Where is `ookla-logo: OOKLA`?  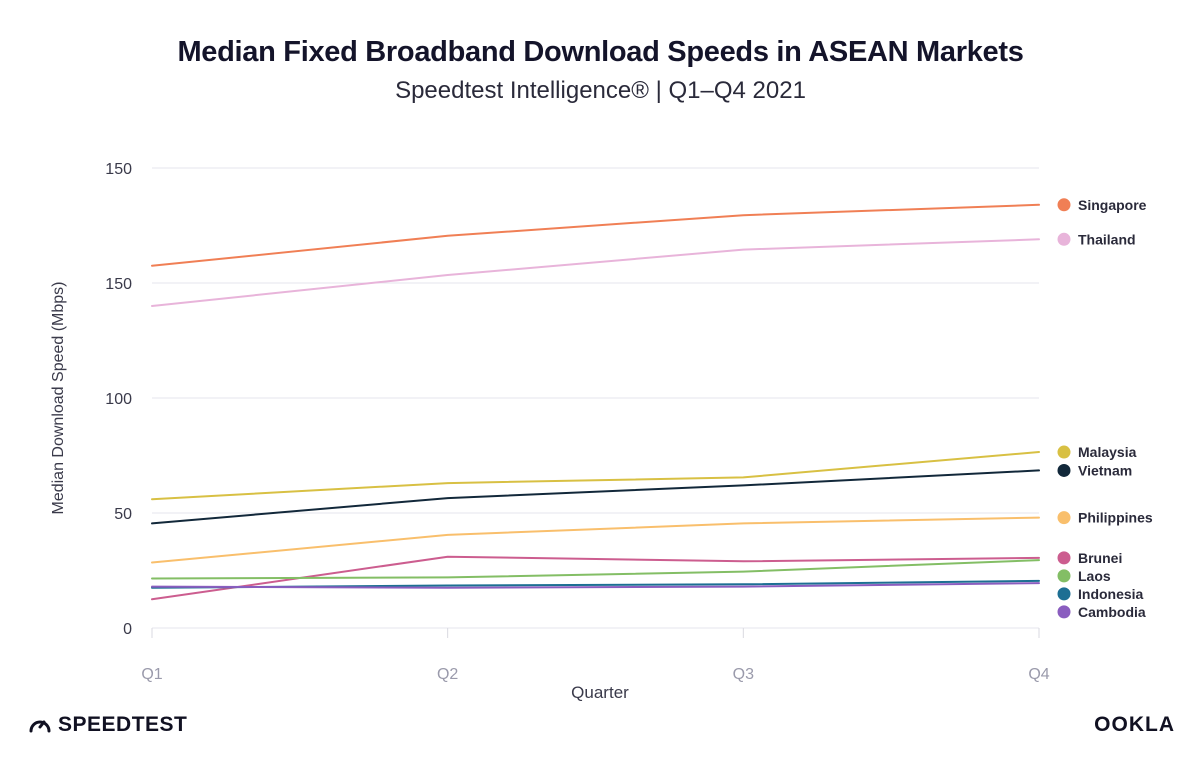 ookla-logo: OOKLA is located at coordinates (1134, 724).